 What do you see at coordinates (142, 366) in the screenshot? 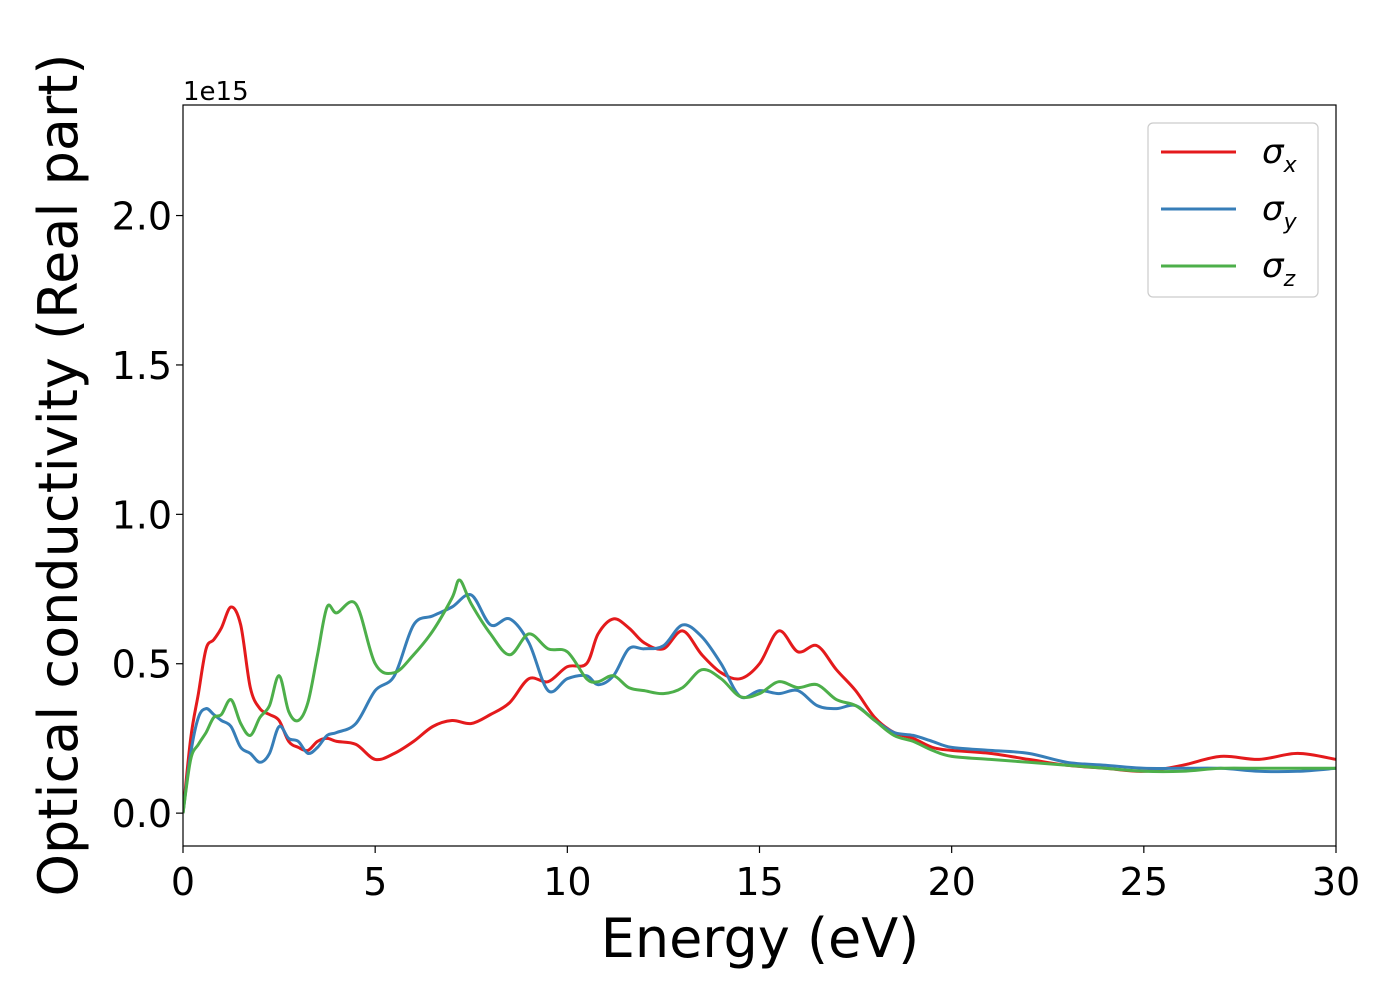
I see `y-tick-label: 1.5` at bounding box center [142, 366].